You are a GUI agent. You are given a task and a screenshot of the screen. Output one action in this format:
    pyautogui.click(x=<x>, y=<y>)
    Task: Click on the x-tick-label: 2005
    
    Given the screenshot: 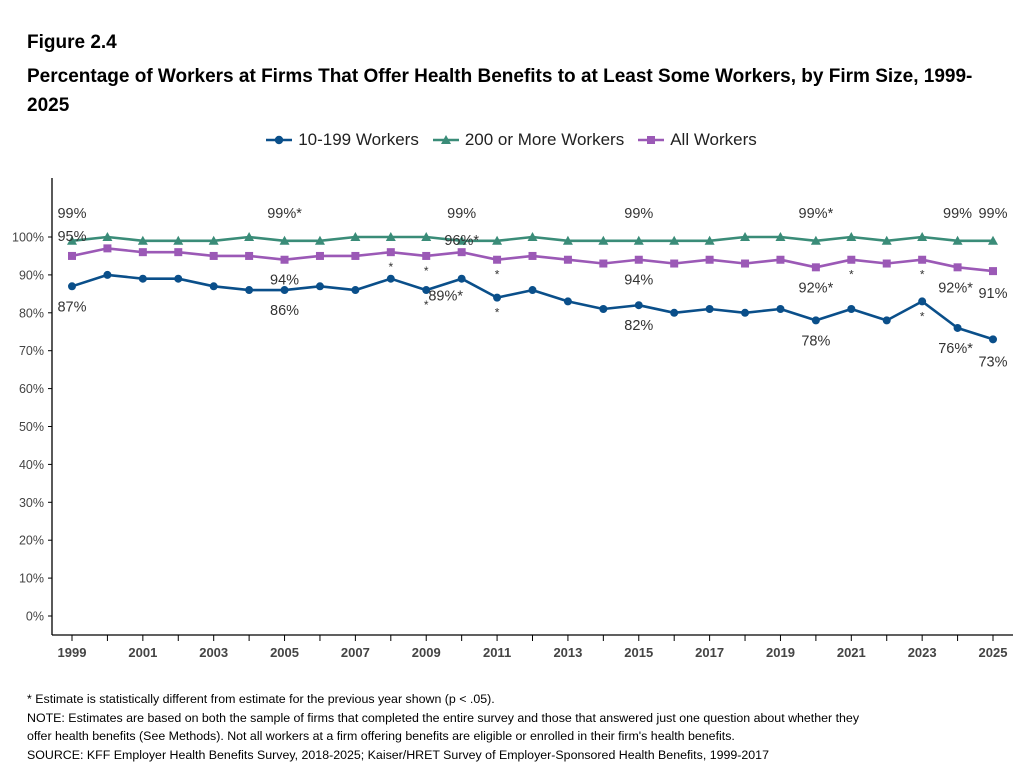 What is the action you would take?
    pyautogui.click(x=284, y=652)
    